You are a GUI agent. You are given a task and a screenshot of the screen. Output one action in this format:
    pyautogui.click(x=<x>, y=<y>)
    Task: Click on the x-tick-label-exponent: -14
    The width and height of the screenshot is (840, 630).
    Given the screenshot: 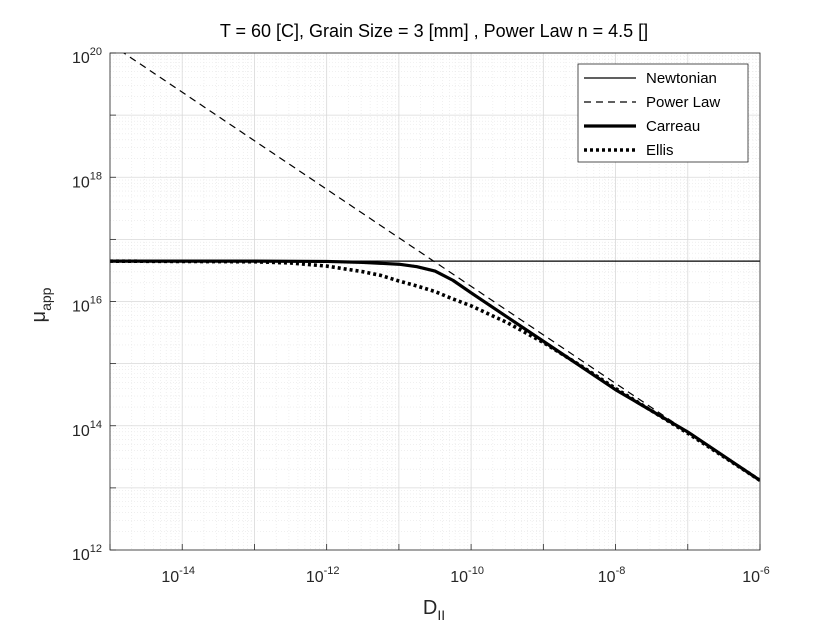 What is the action you would take?
    pyautogui.click(x=187, y=571)
    